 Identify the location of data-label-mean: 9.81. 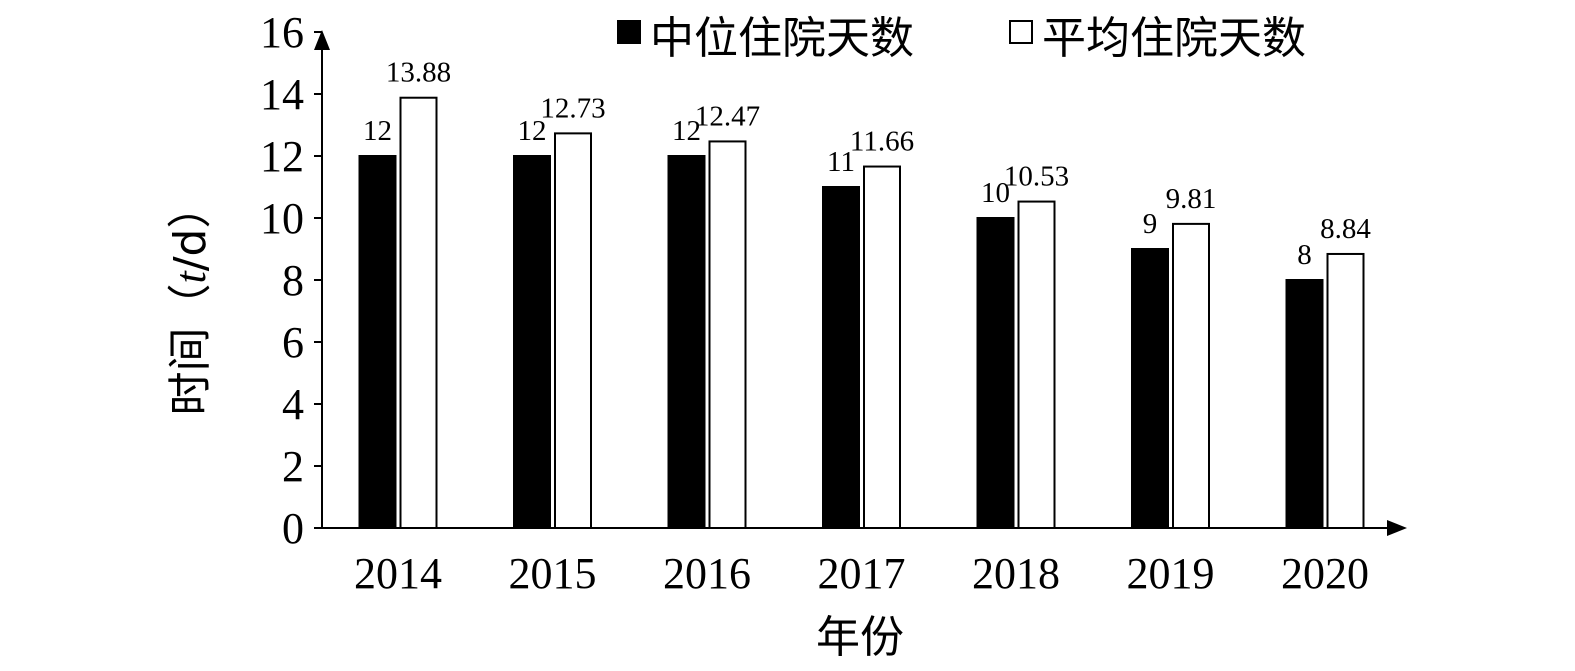
(1191, 199).